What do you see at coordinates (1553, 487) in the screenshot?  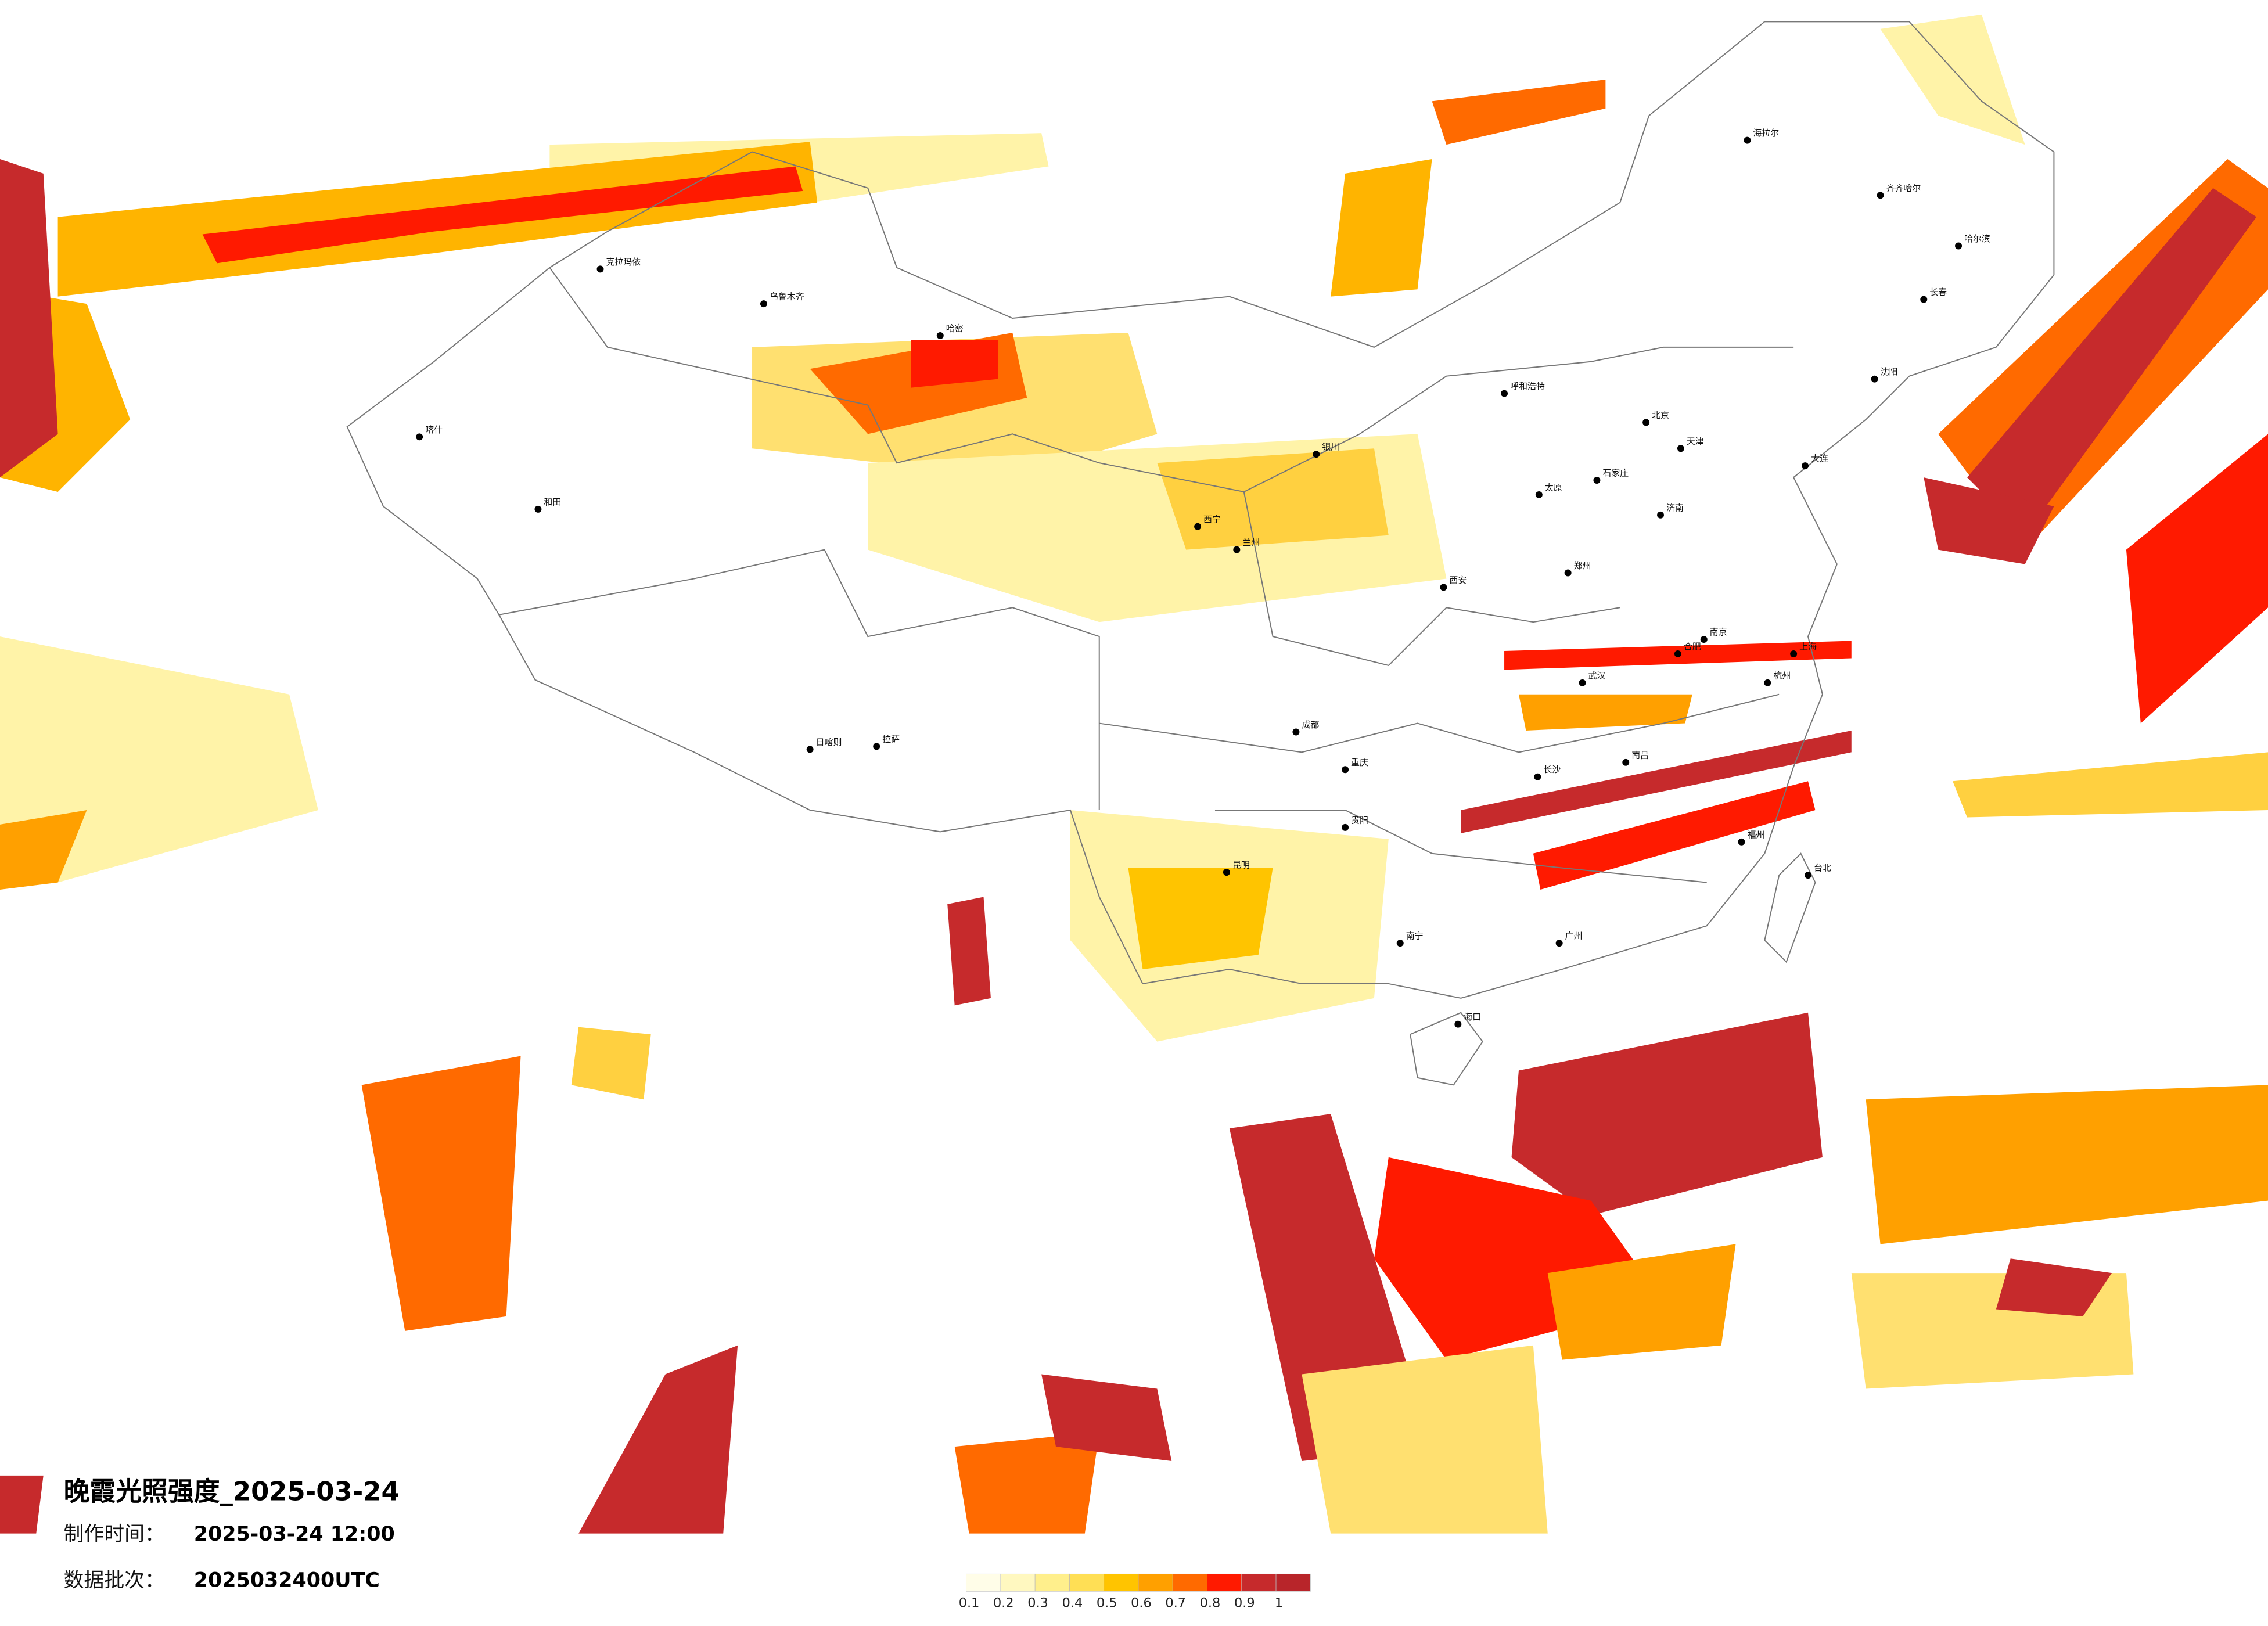 I see `city-label: 太原` at bounding box center [1553, 487].